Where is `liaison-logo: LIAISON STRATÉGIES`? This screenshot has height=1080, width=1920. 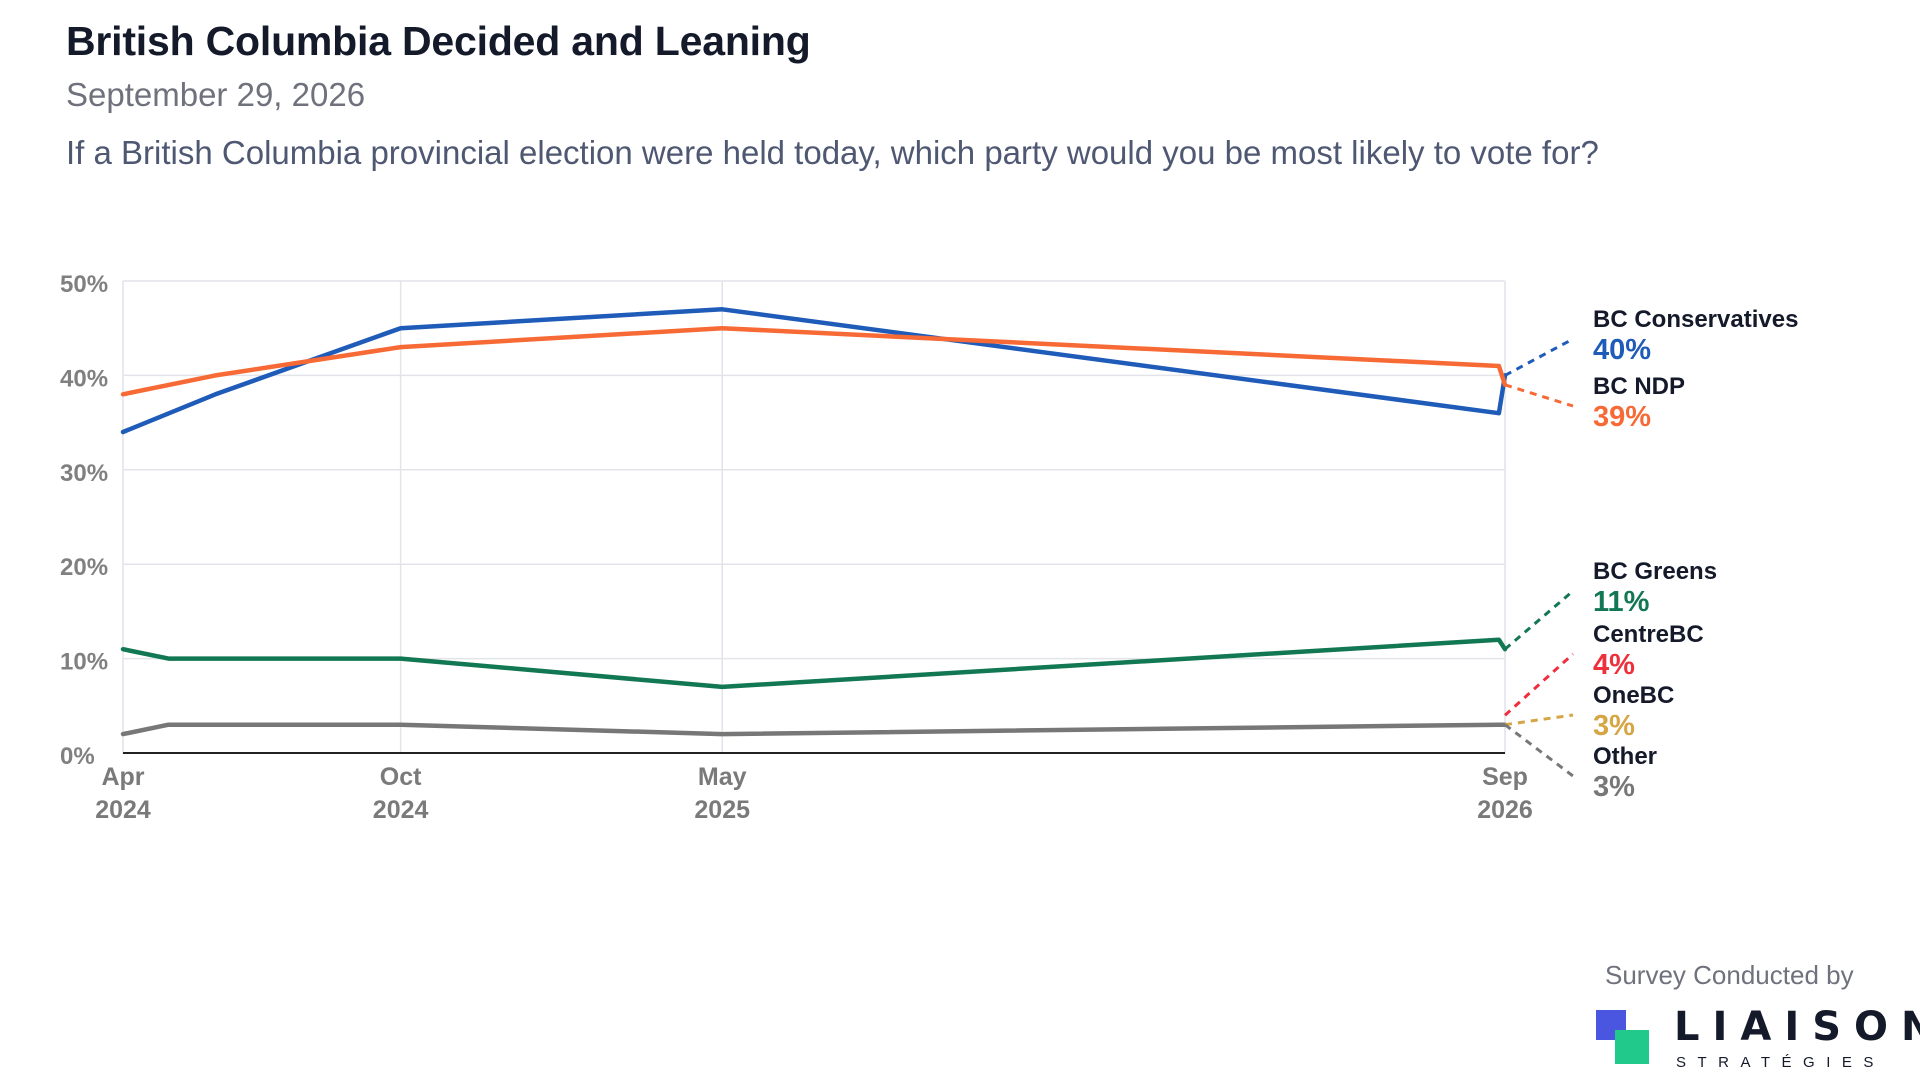 liaison-logo: LIAISON STRATÉGIES is located at coordinates (1758, 1038).